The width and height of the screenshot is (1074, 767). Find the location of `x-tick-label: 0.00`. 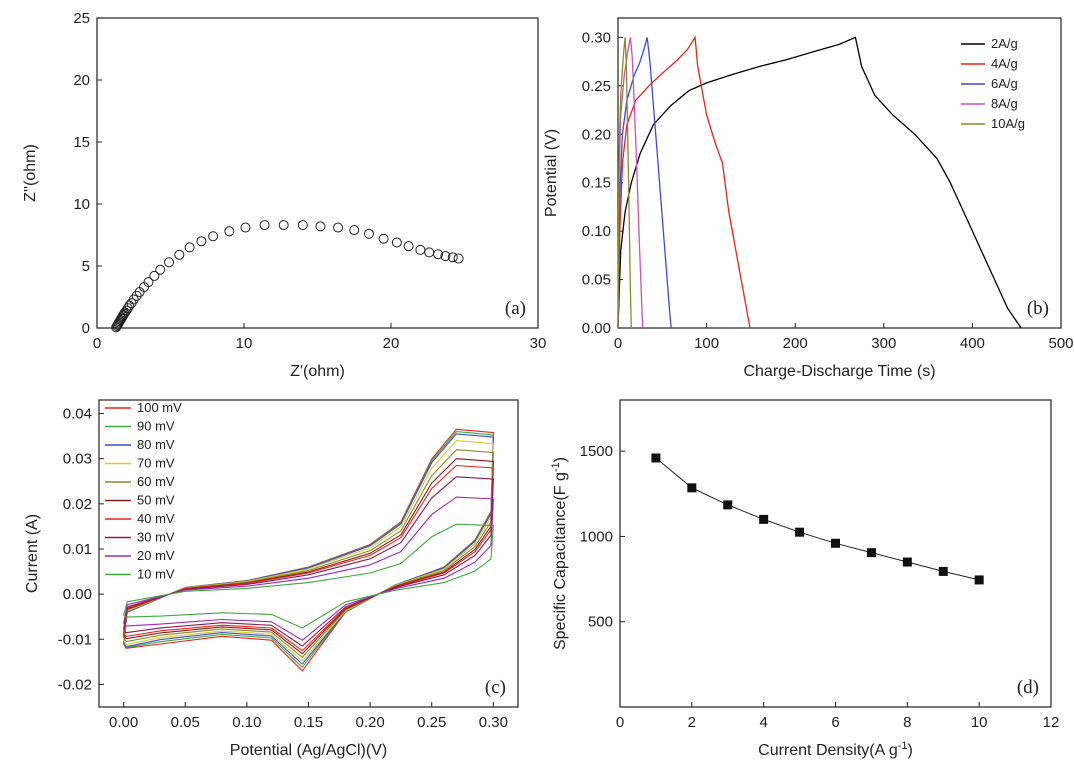

x-tick-label: 0.00 is located at coordinates (123, 722).